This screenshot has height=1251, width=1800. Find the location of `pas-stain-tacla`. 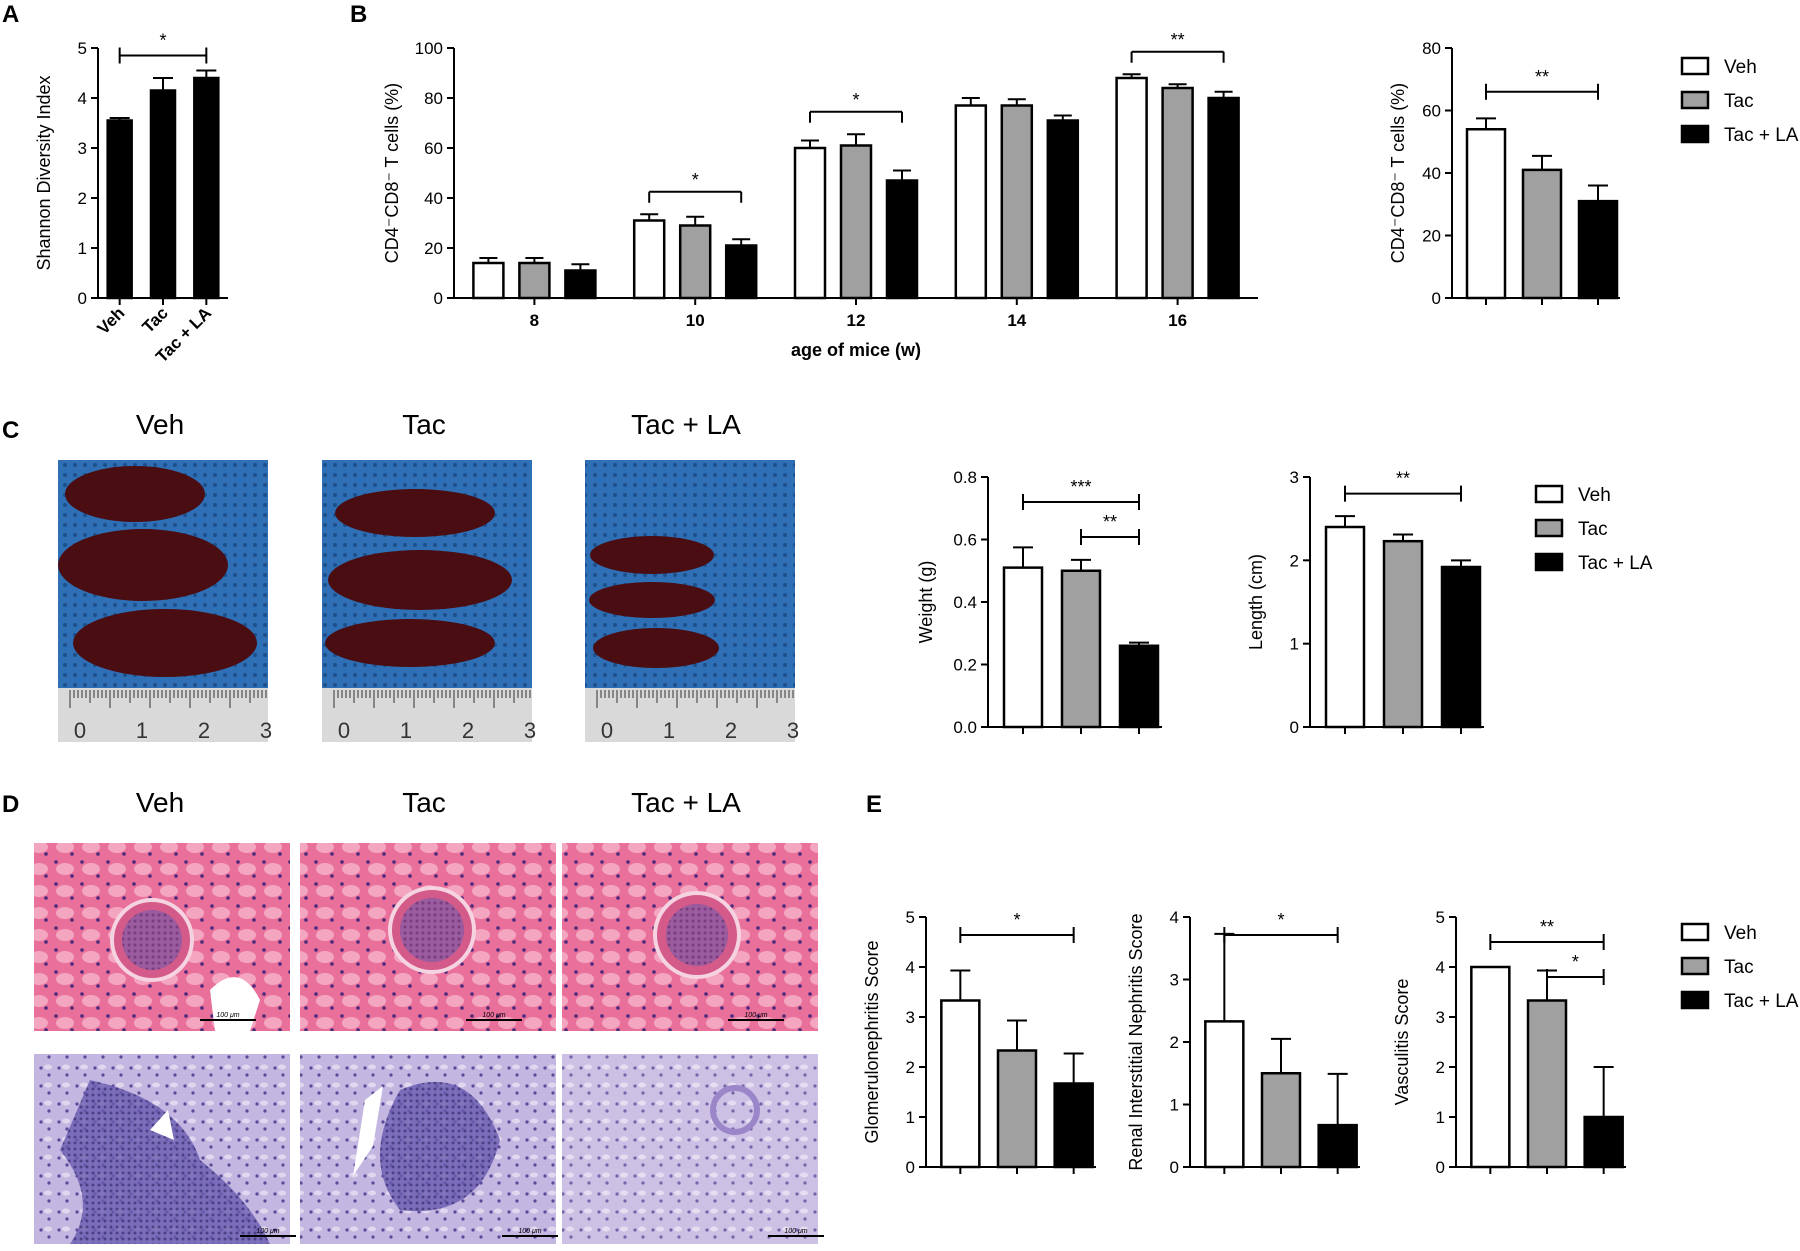

pas-stain-tacla is located at coordinates (690, 1149).